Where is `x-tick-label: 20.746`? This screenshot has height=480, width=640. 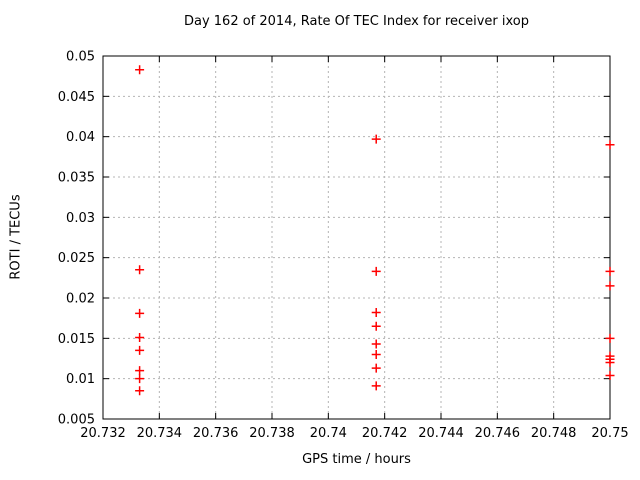
x-tick-label: 20.746 is located at coordinates (498, 433).